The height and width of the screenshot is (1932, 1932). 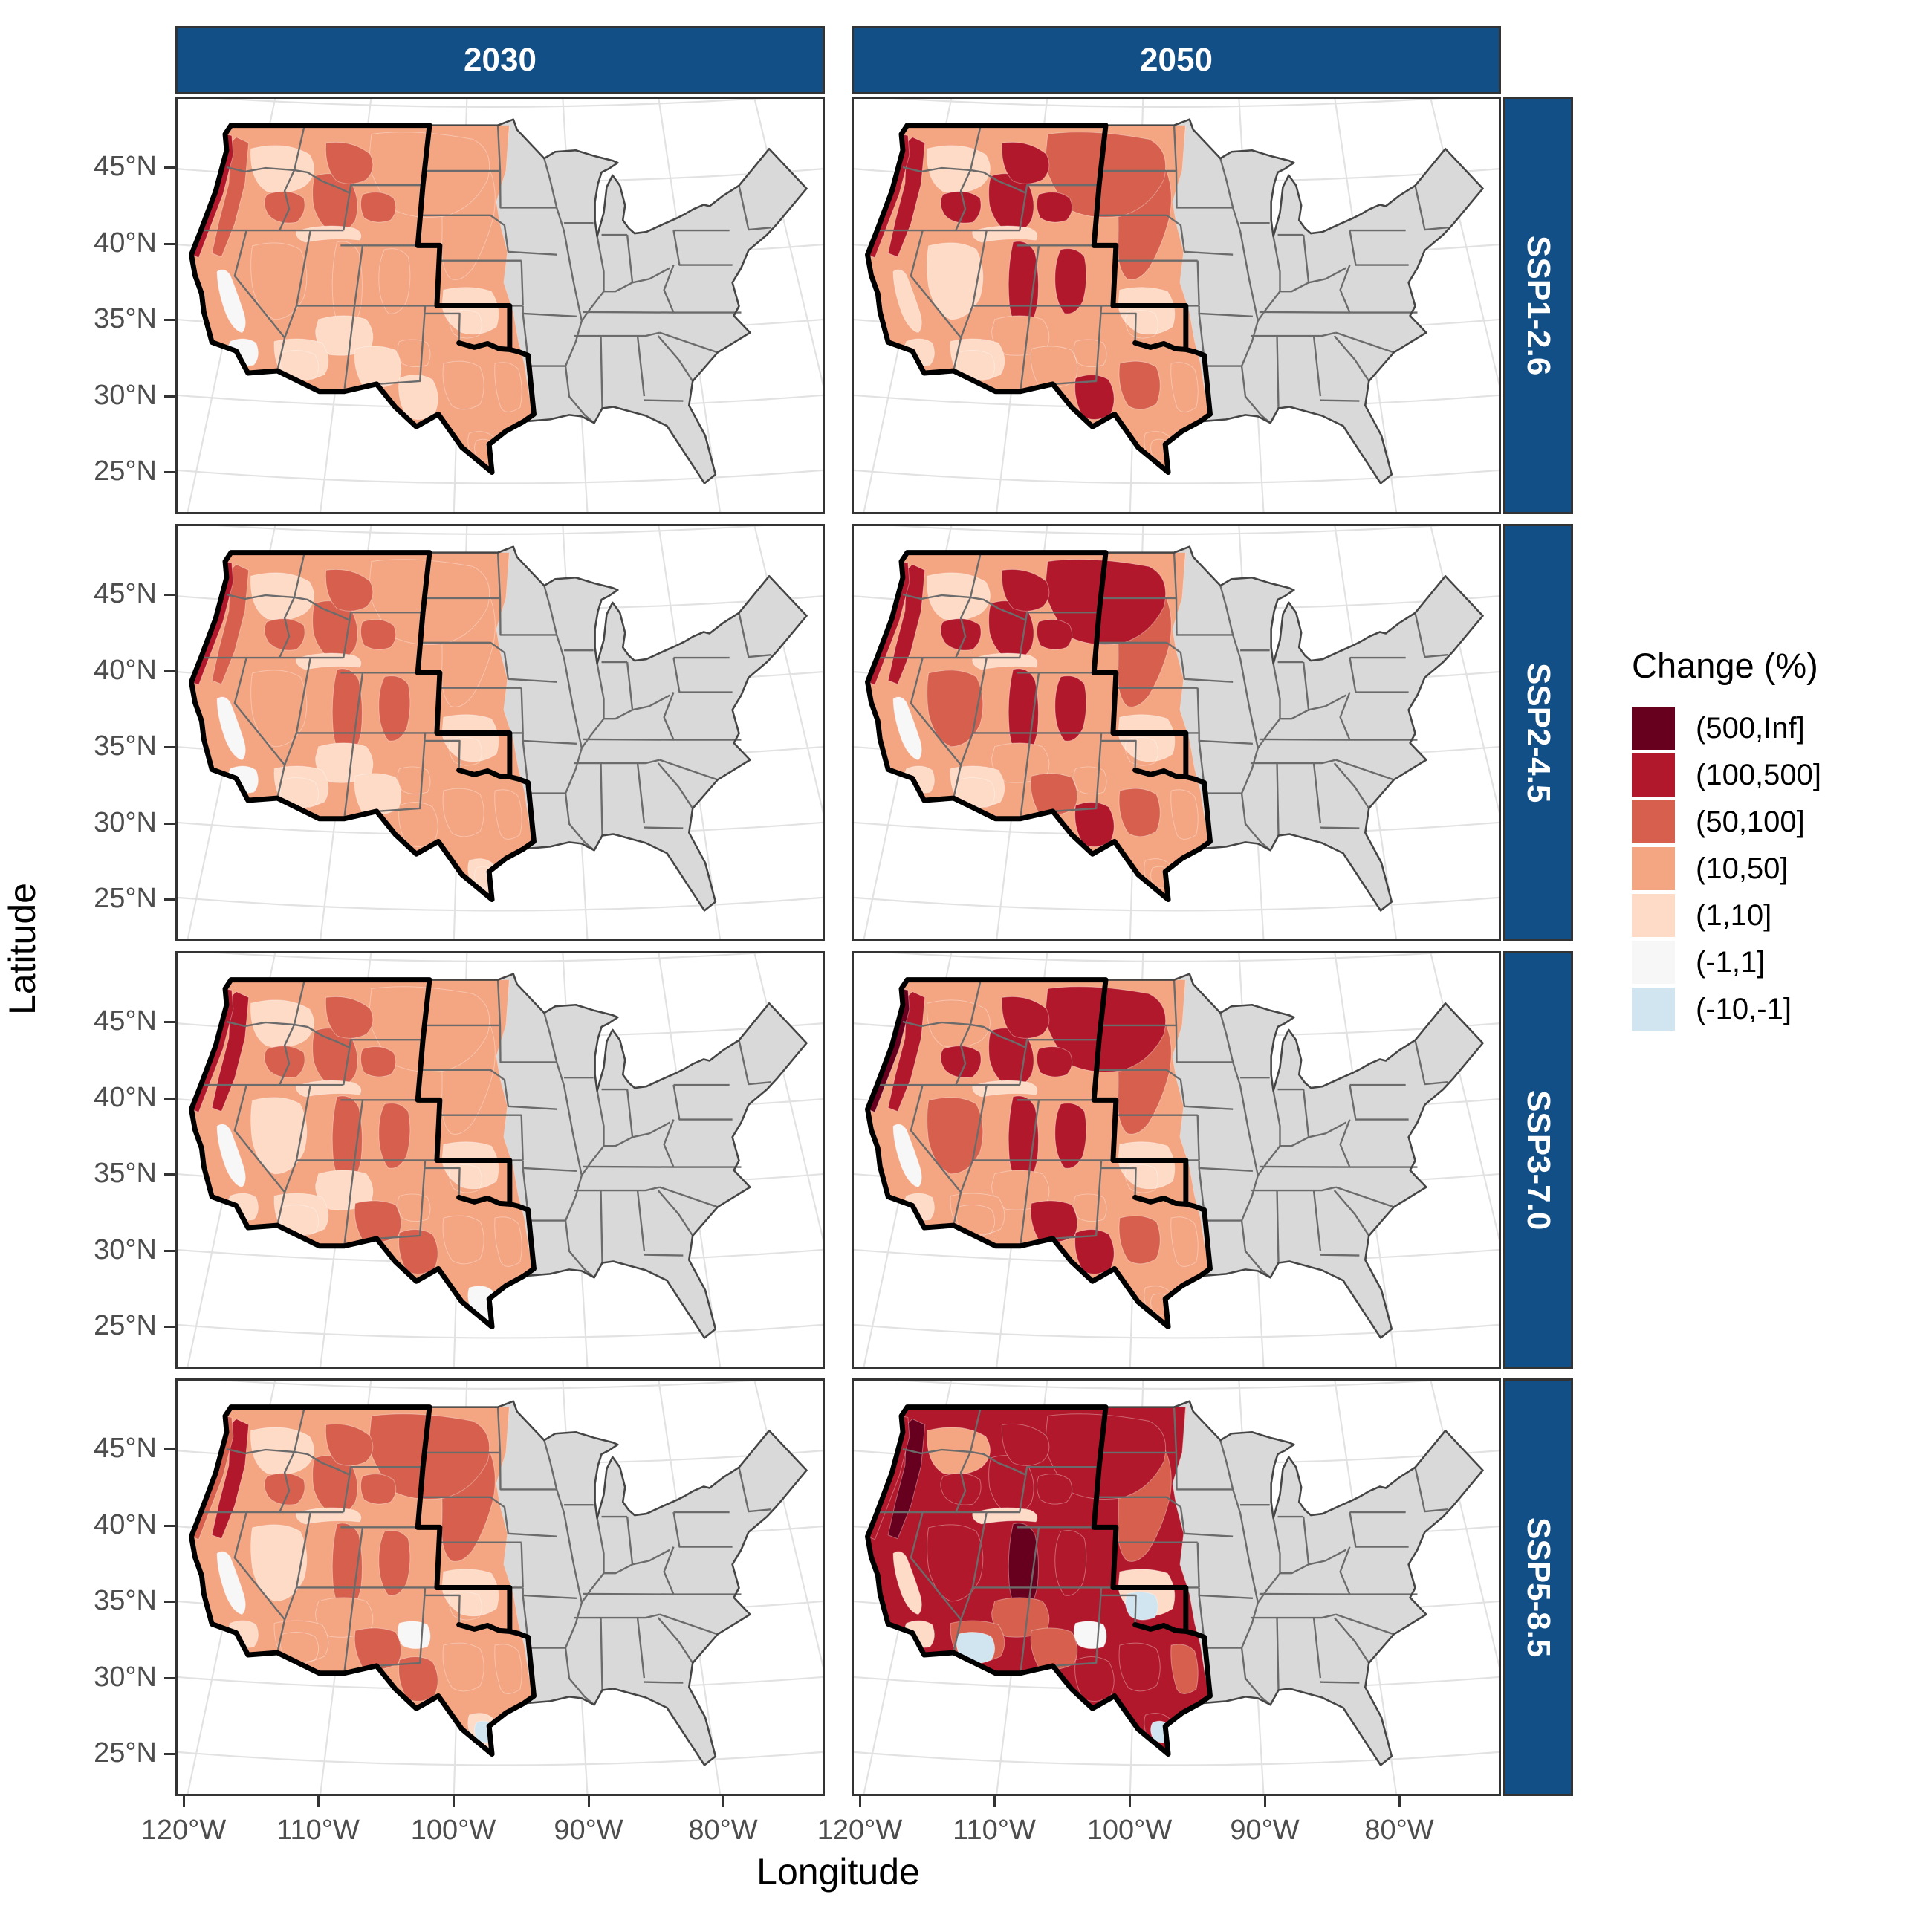 I want to click on facet-strip-2050-label: 2050, so click(x=1176, y=60).